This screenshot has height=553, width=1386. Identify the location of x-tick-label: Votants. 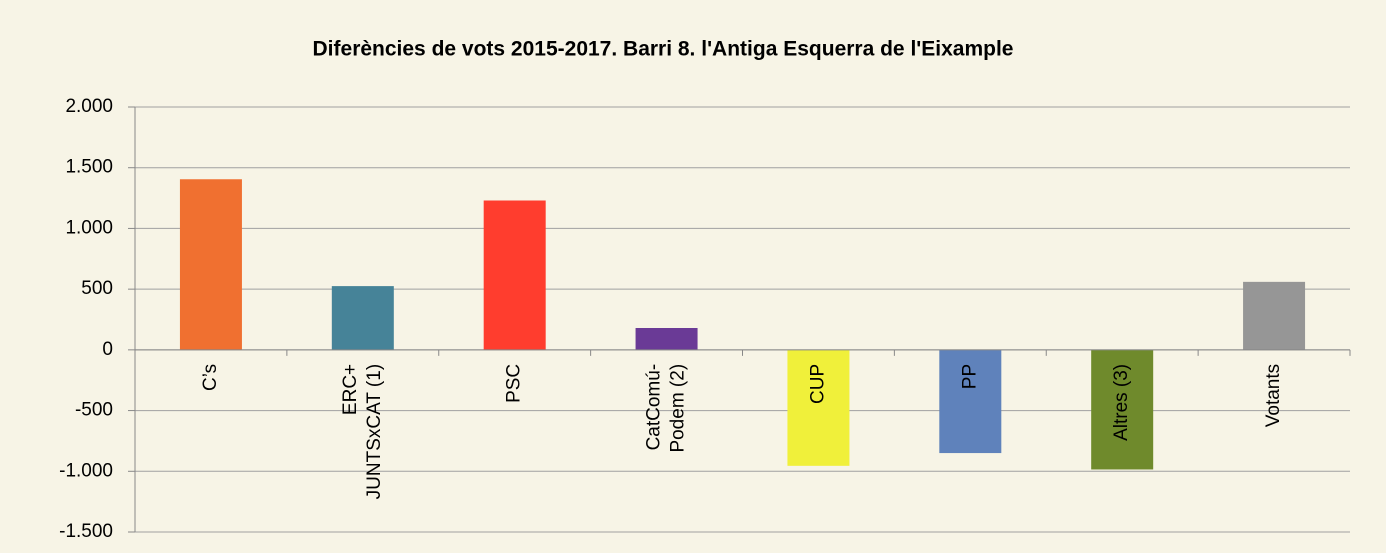
(1273, 395).